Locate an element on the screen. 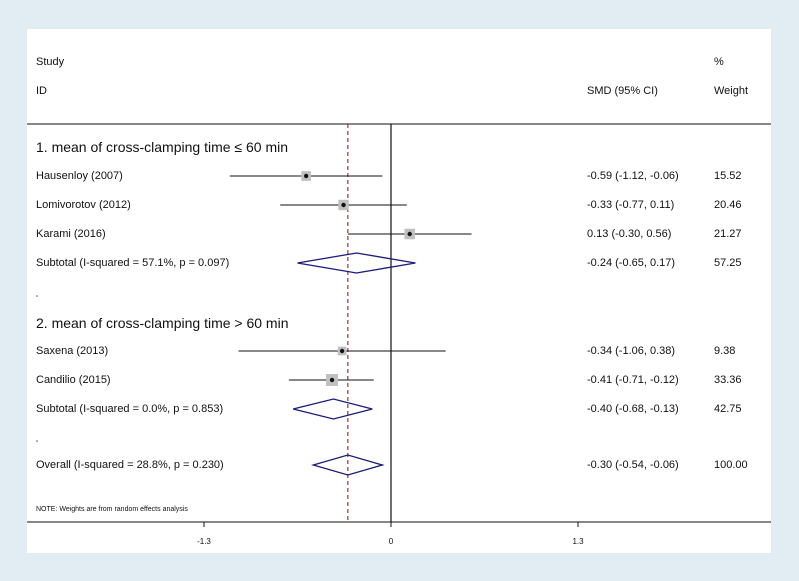 The image size is (799, 581). ci-text: -0.59 (-1.12, -0.06) is located at coordinates (633, 176).